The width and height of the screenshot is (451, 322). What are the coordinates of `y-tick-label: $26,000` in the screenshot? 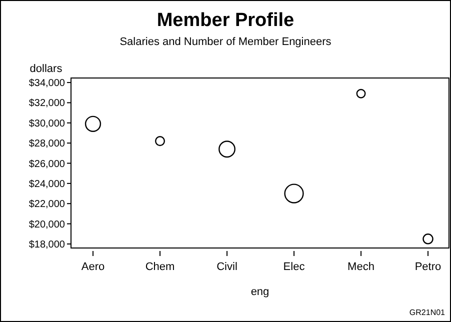 It's located at (47, 164).